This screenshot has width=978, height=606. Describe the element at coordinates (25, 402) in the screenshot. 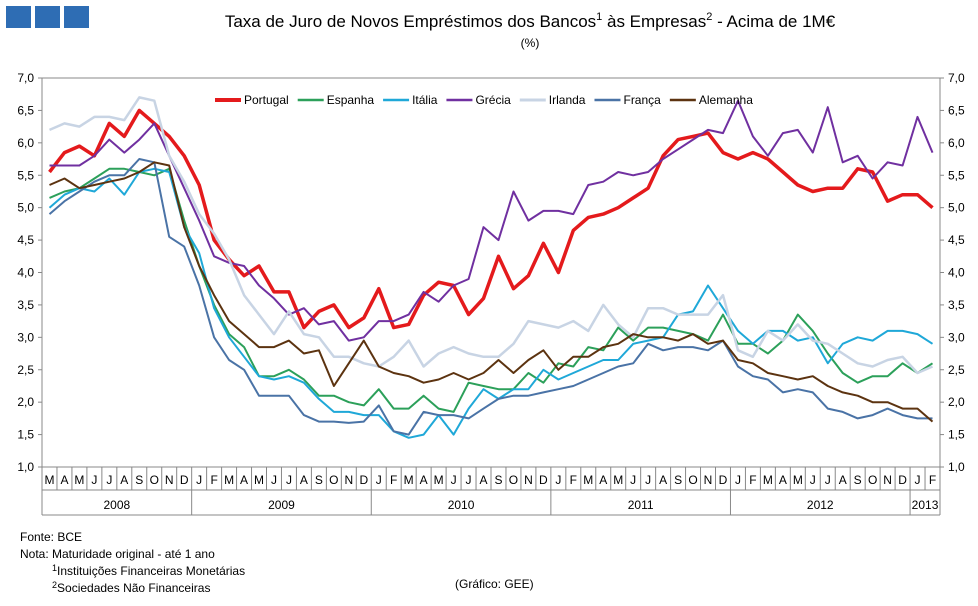

I see `y-tick-label: 2,0` at that location.